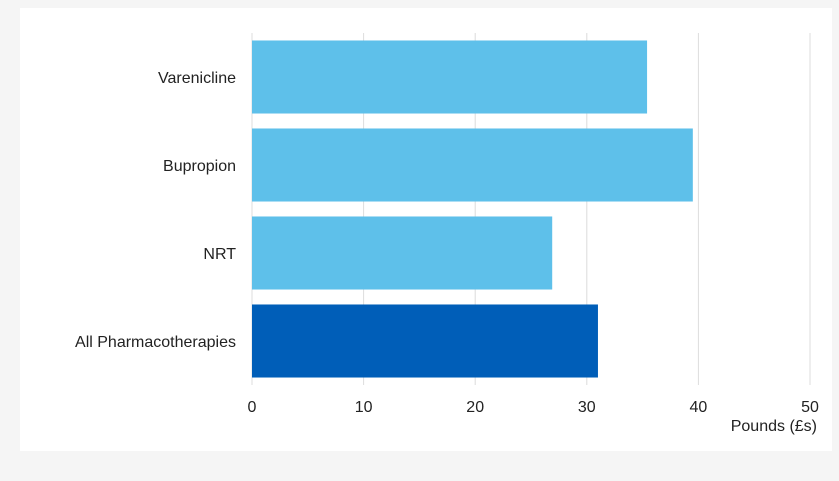 This screenshot has width=839, height=481. Describe the element at coordinates (402, 253) in the screenshot. I see `bar-nrt` at that location.